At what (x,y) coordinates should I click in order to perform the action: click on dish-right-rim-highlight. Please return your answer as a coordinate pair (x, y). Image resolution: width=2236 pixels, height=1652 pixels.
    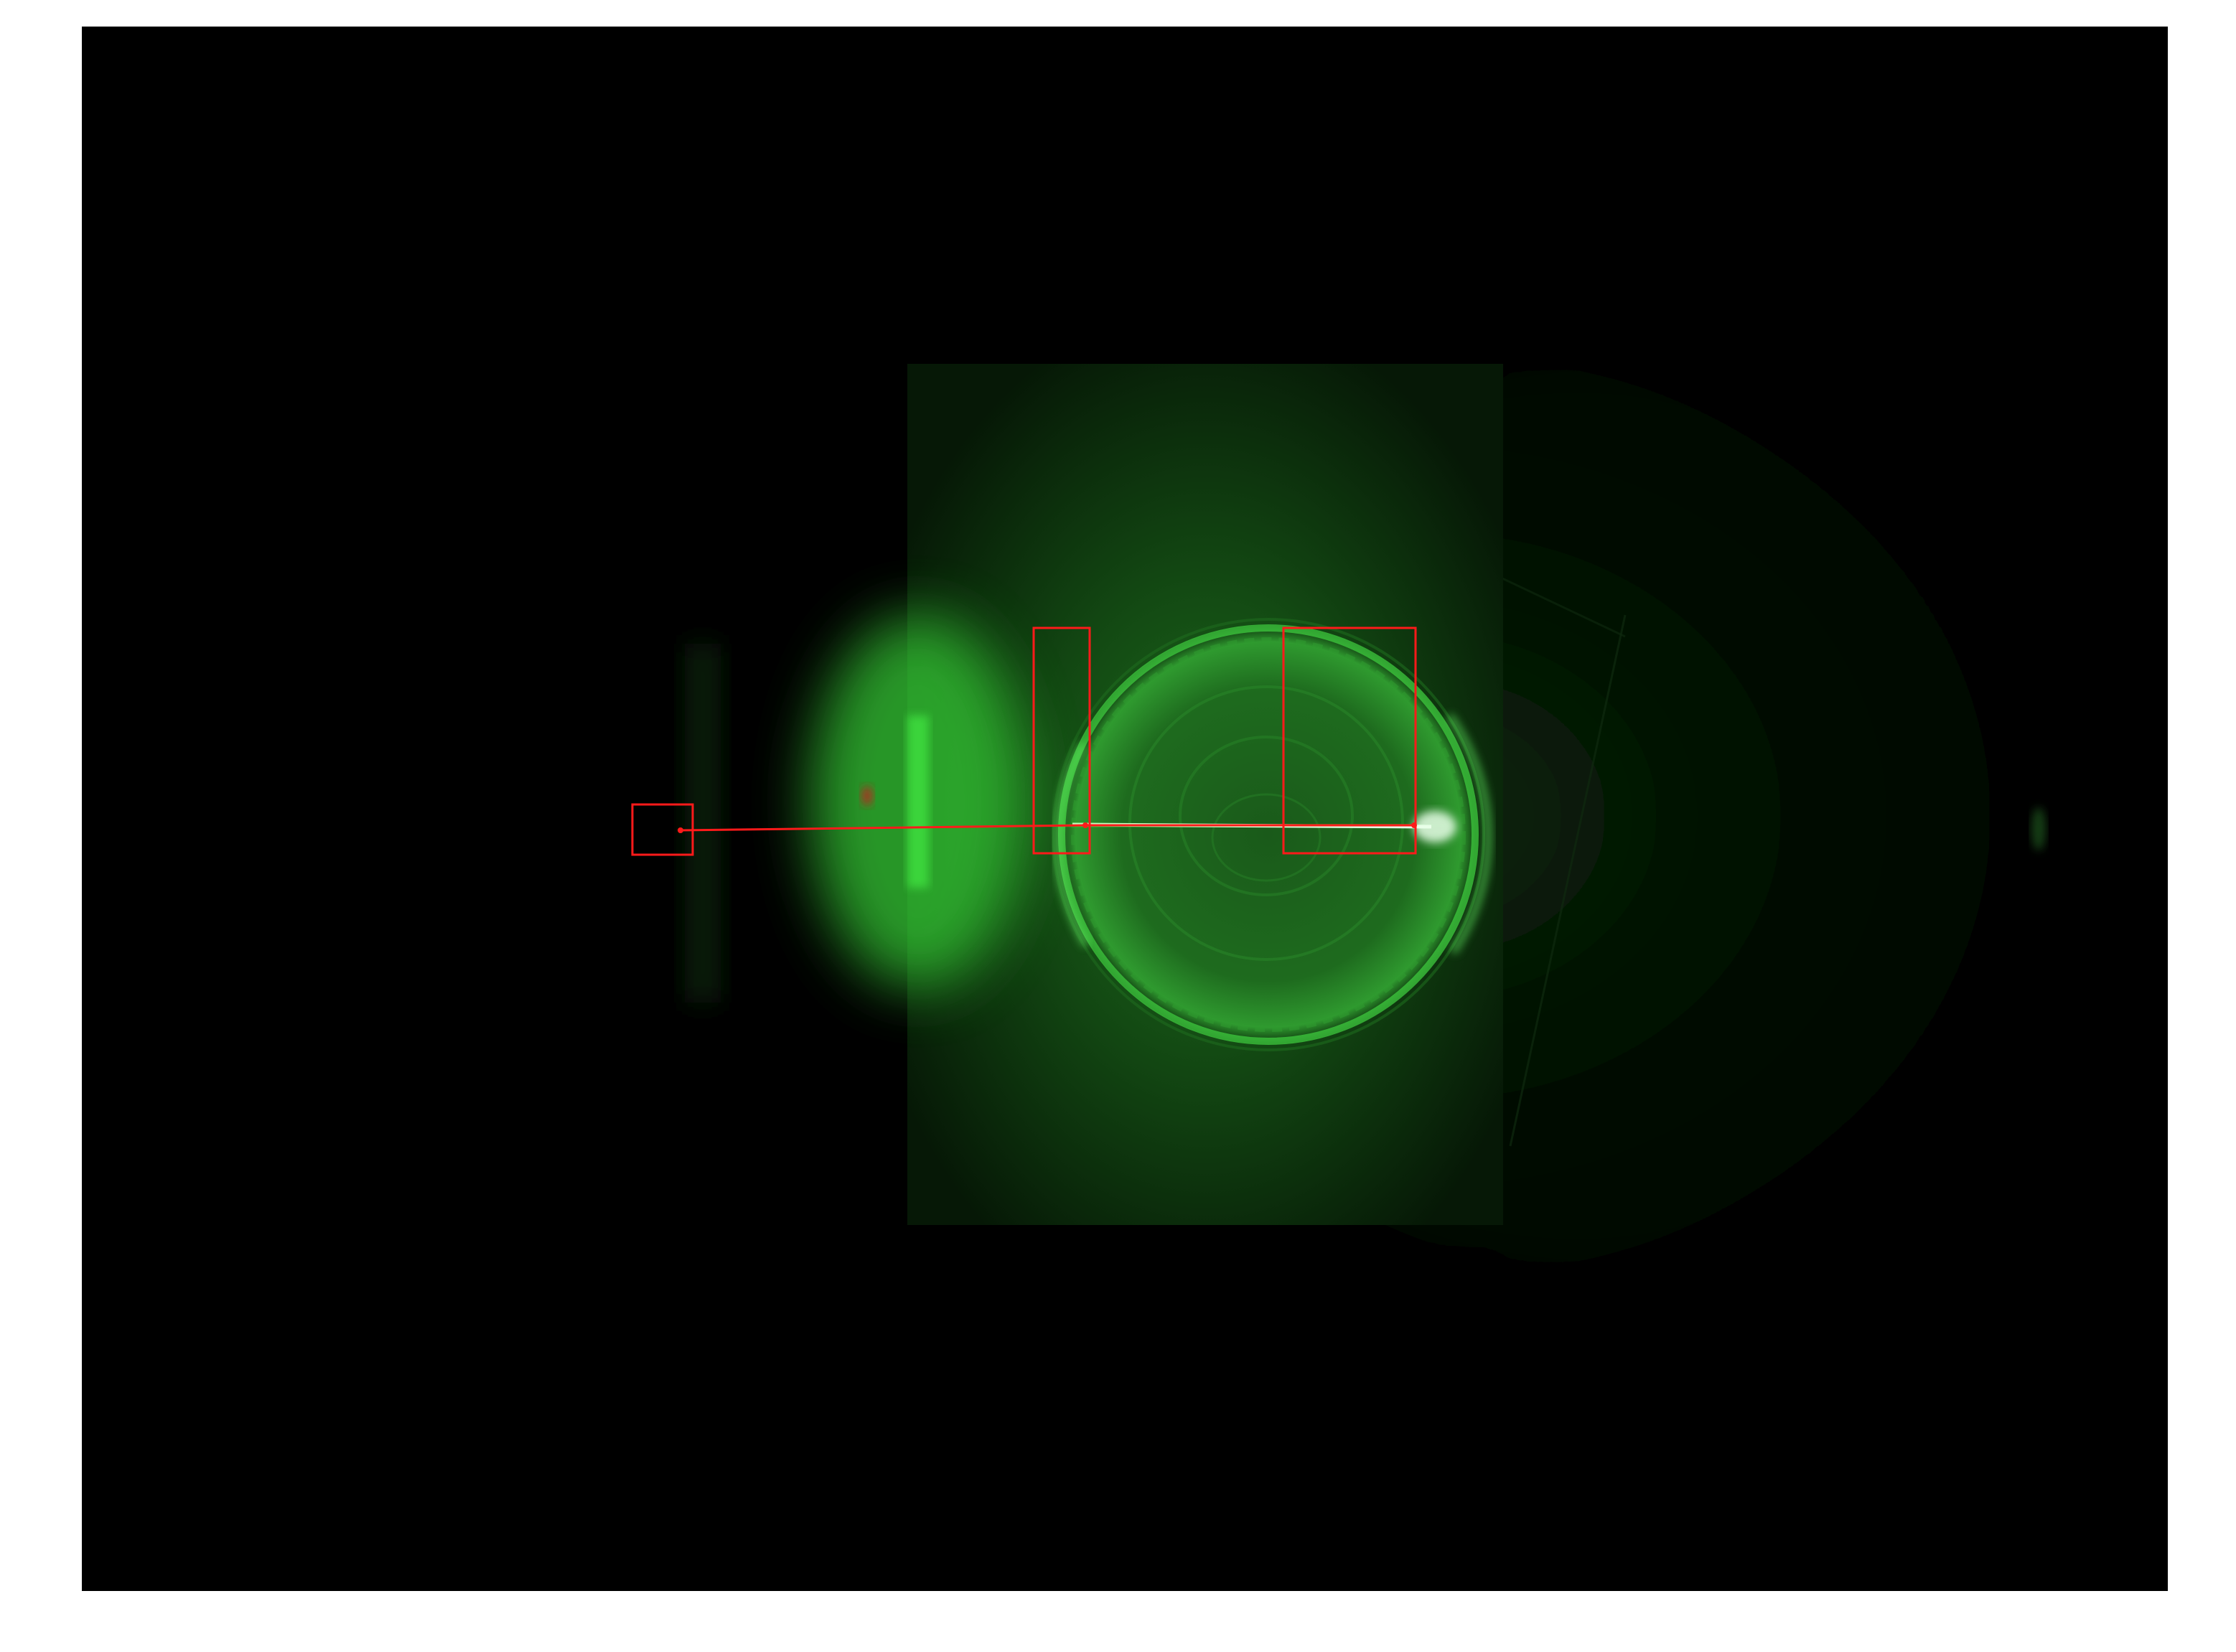
    Looking at the image, I should click on (1469, 833).